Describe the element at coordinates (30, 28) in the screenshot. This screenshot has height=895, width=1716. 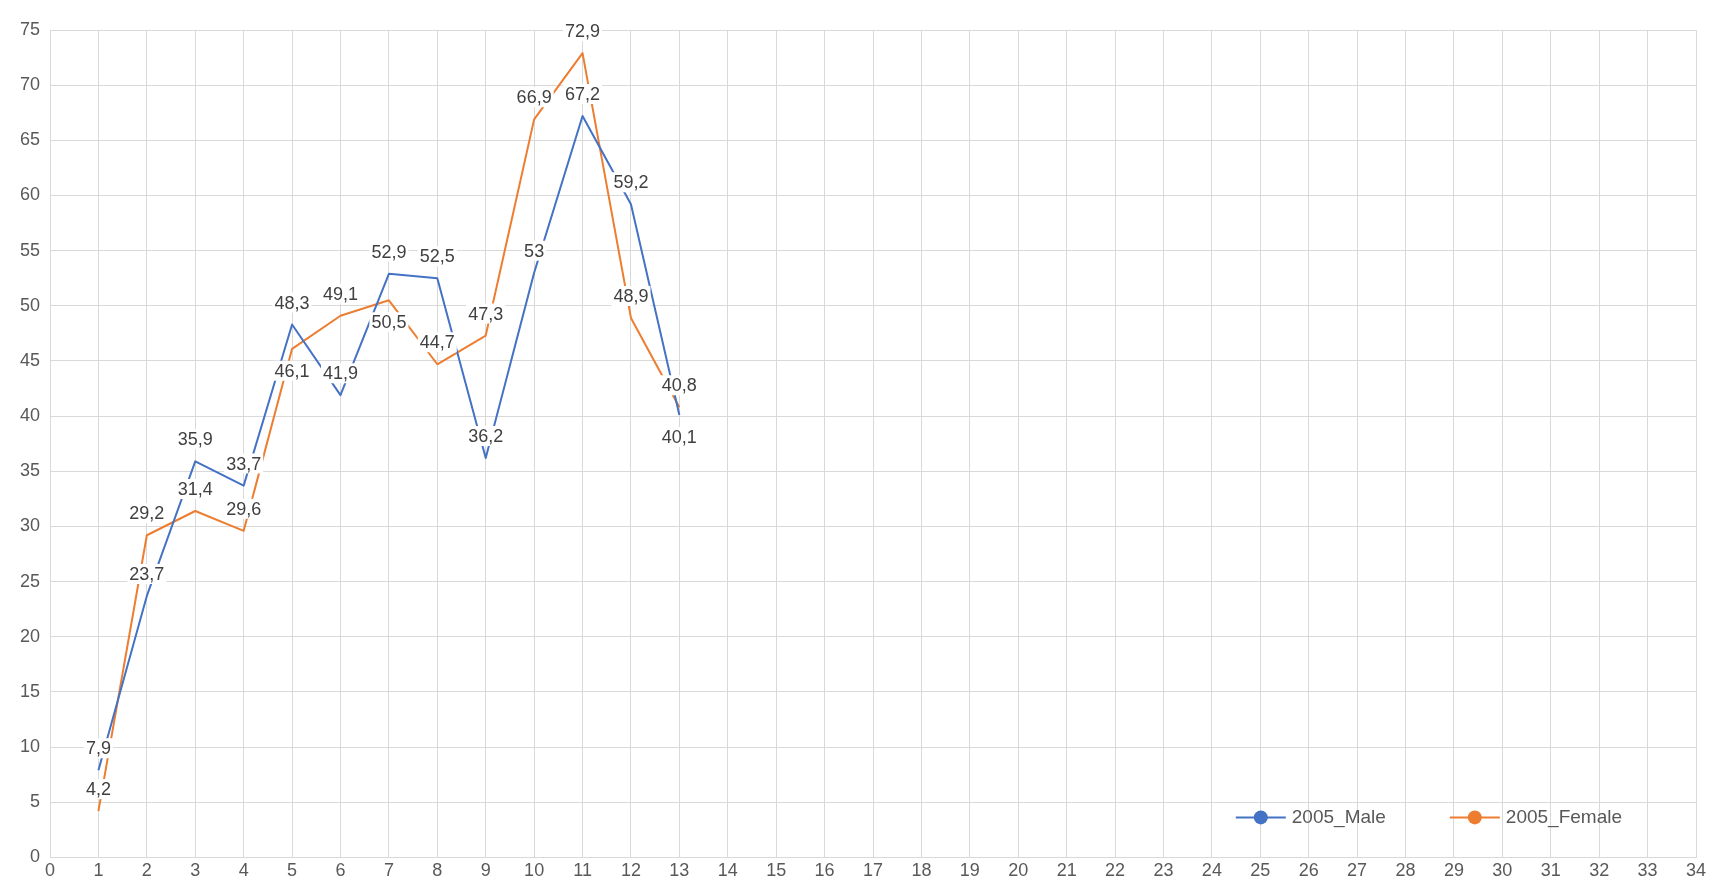
I see `y-tick-label: 75` at that location.